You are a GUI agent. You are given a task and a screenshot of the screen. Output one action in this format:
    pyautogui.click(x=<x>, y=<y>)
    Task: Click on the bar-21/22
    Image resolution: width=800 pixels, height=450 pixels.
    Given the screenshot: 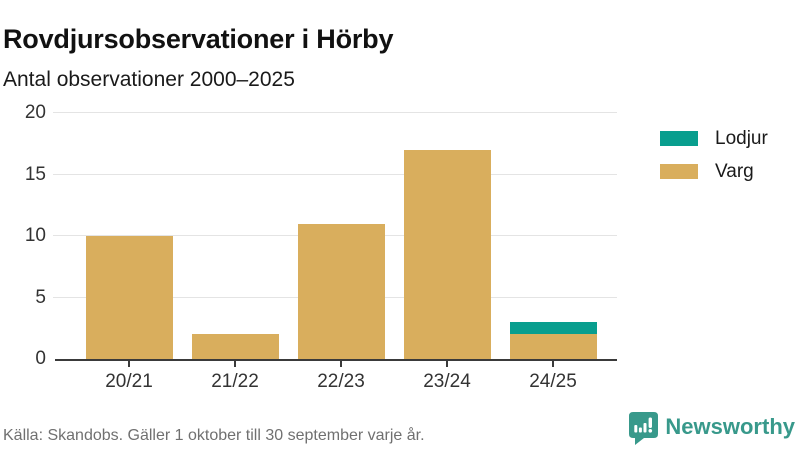 What is the action you would take?
    pyautogui.click(x=235, y=346)
    